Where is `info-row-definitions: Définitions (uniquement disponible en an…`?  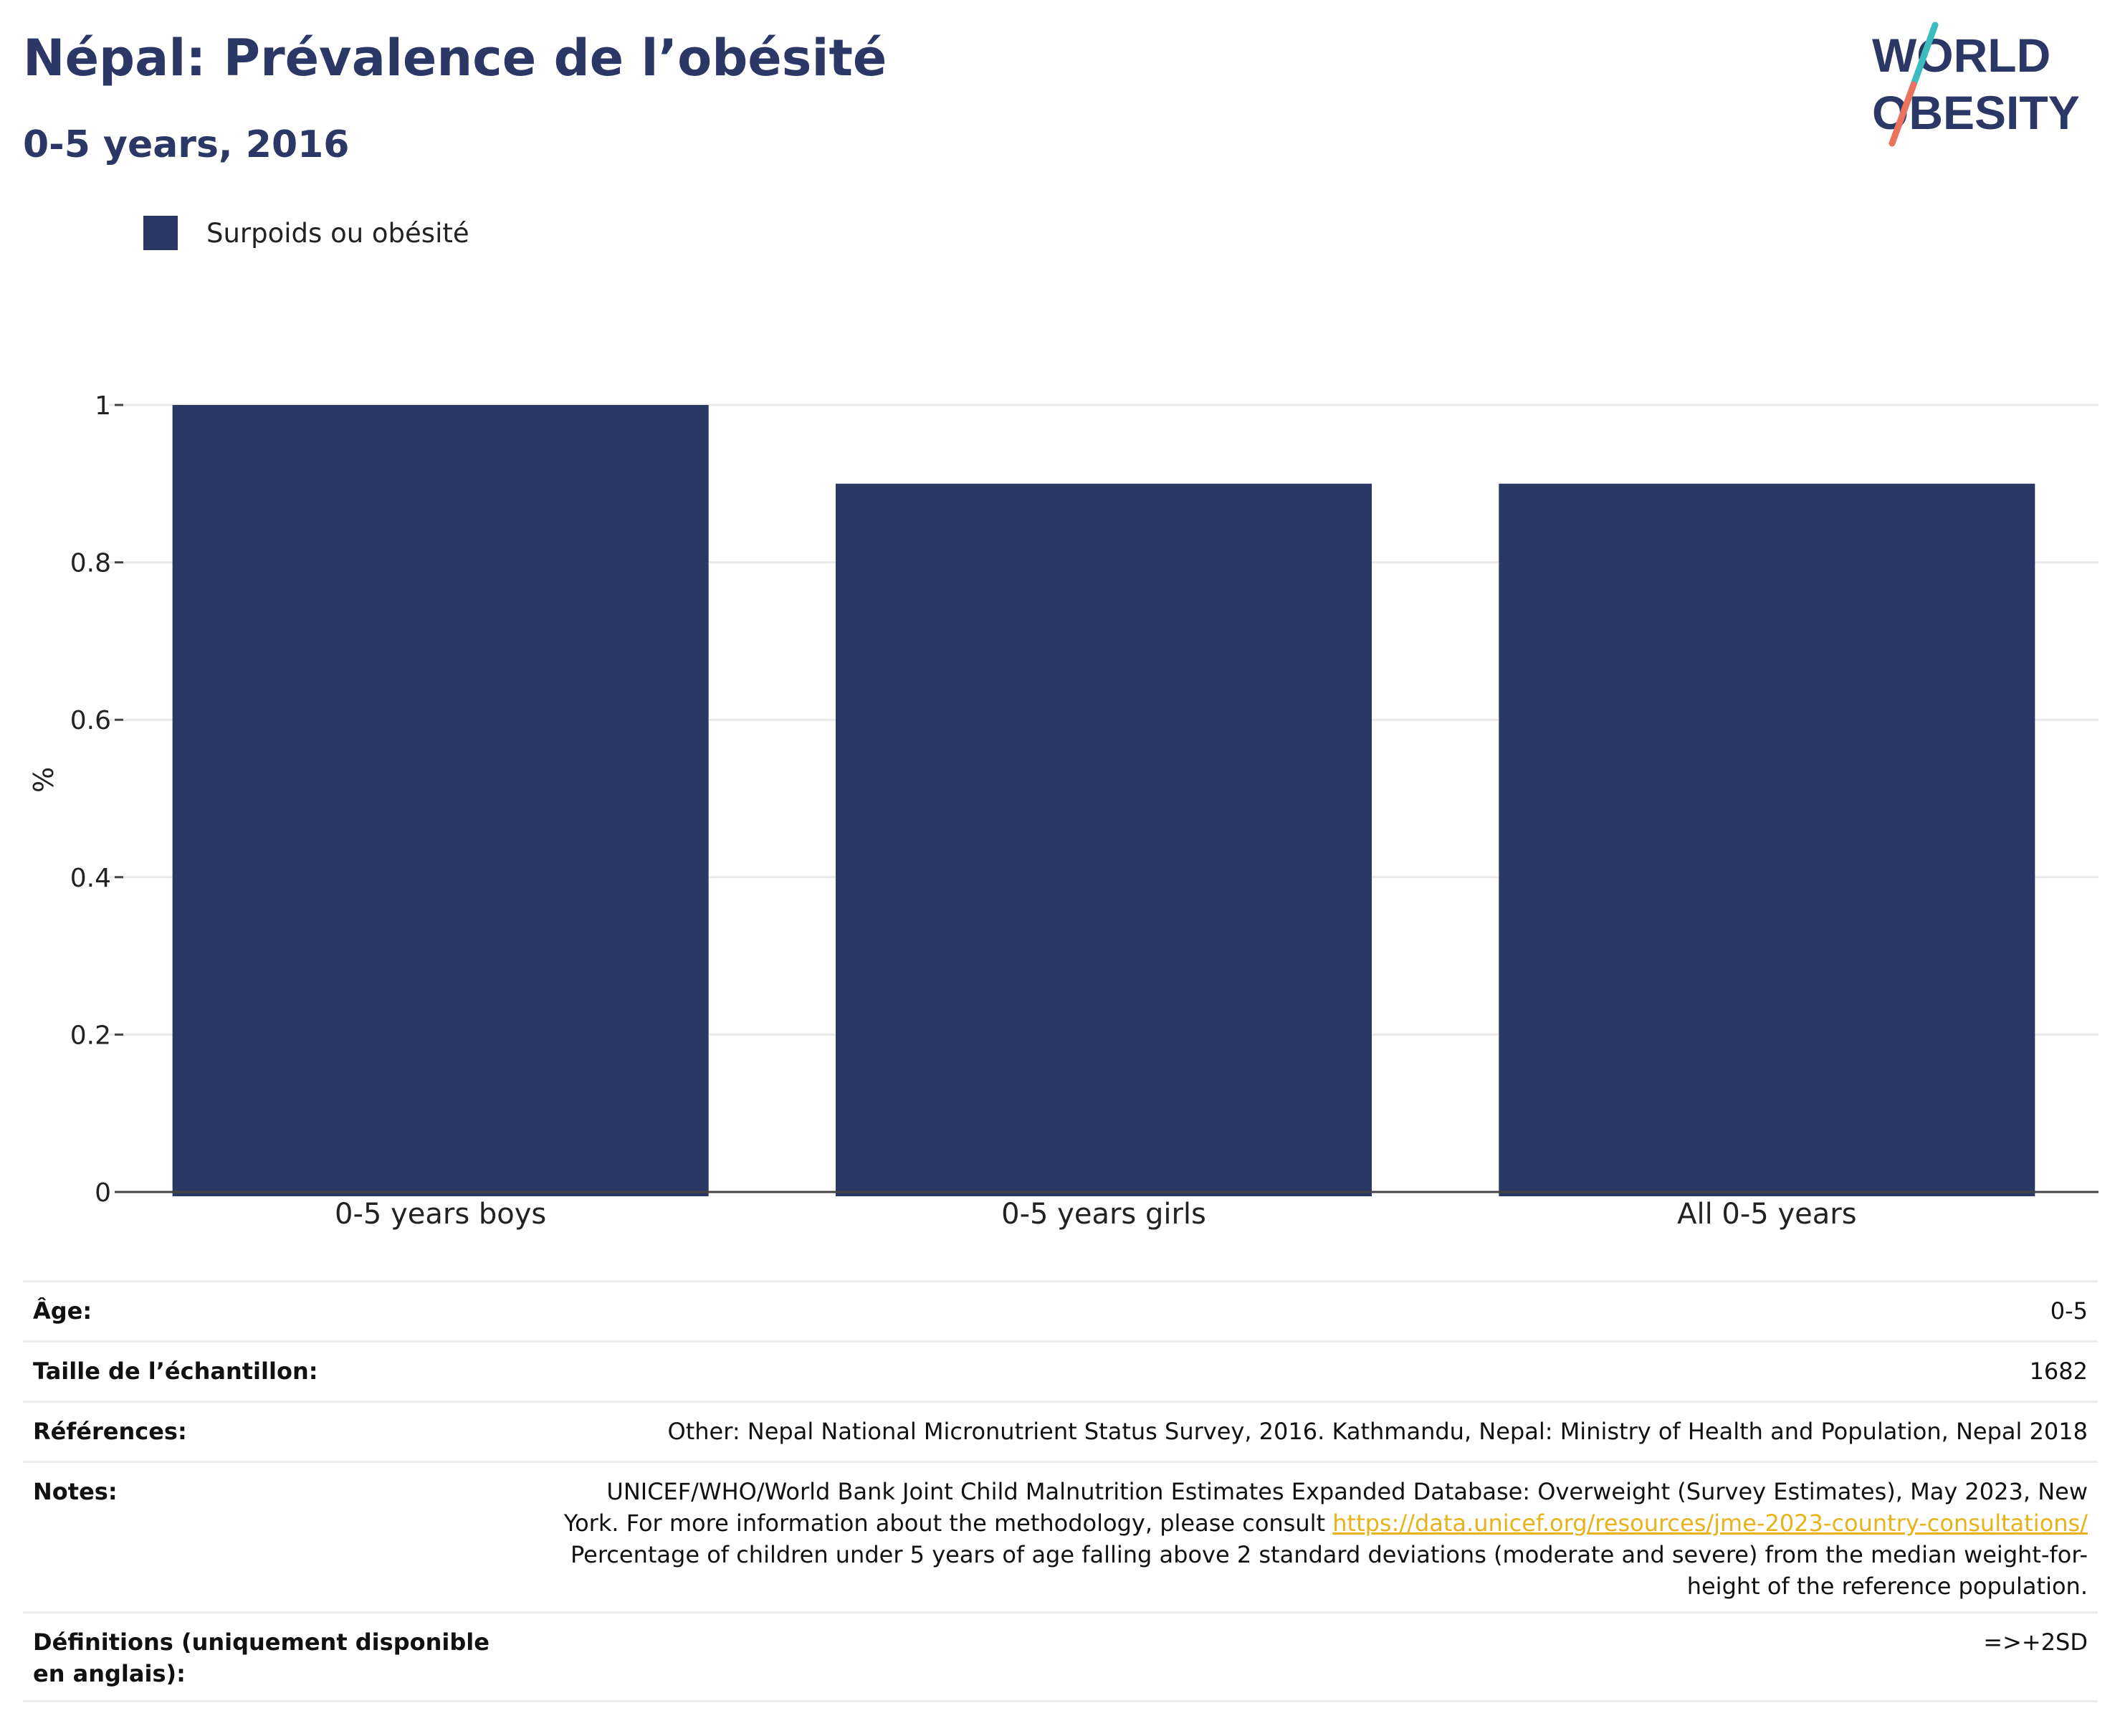
info-row-definitions: Définitions (uniquement disponible en an… is located at coordinates (1061, 1657).